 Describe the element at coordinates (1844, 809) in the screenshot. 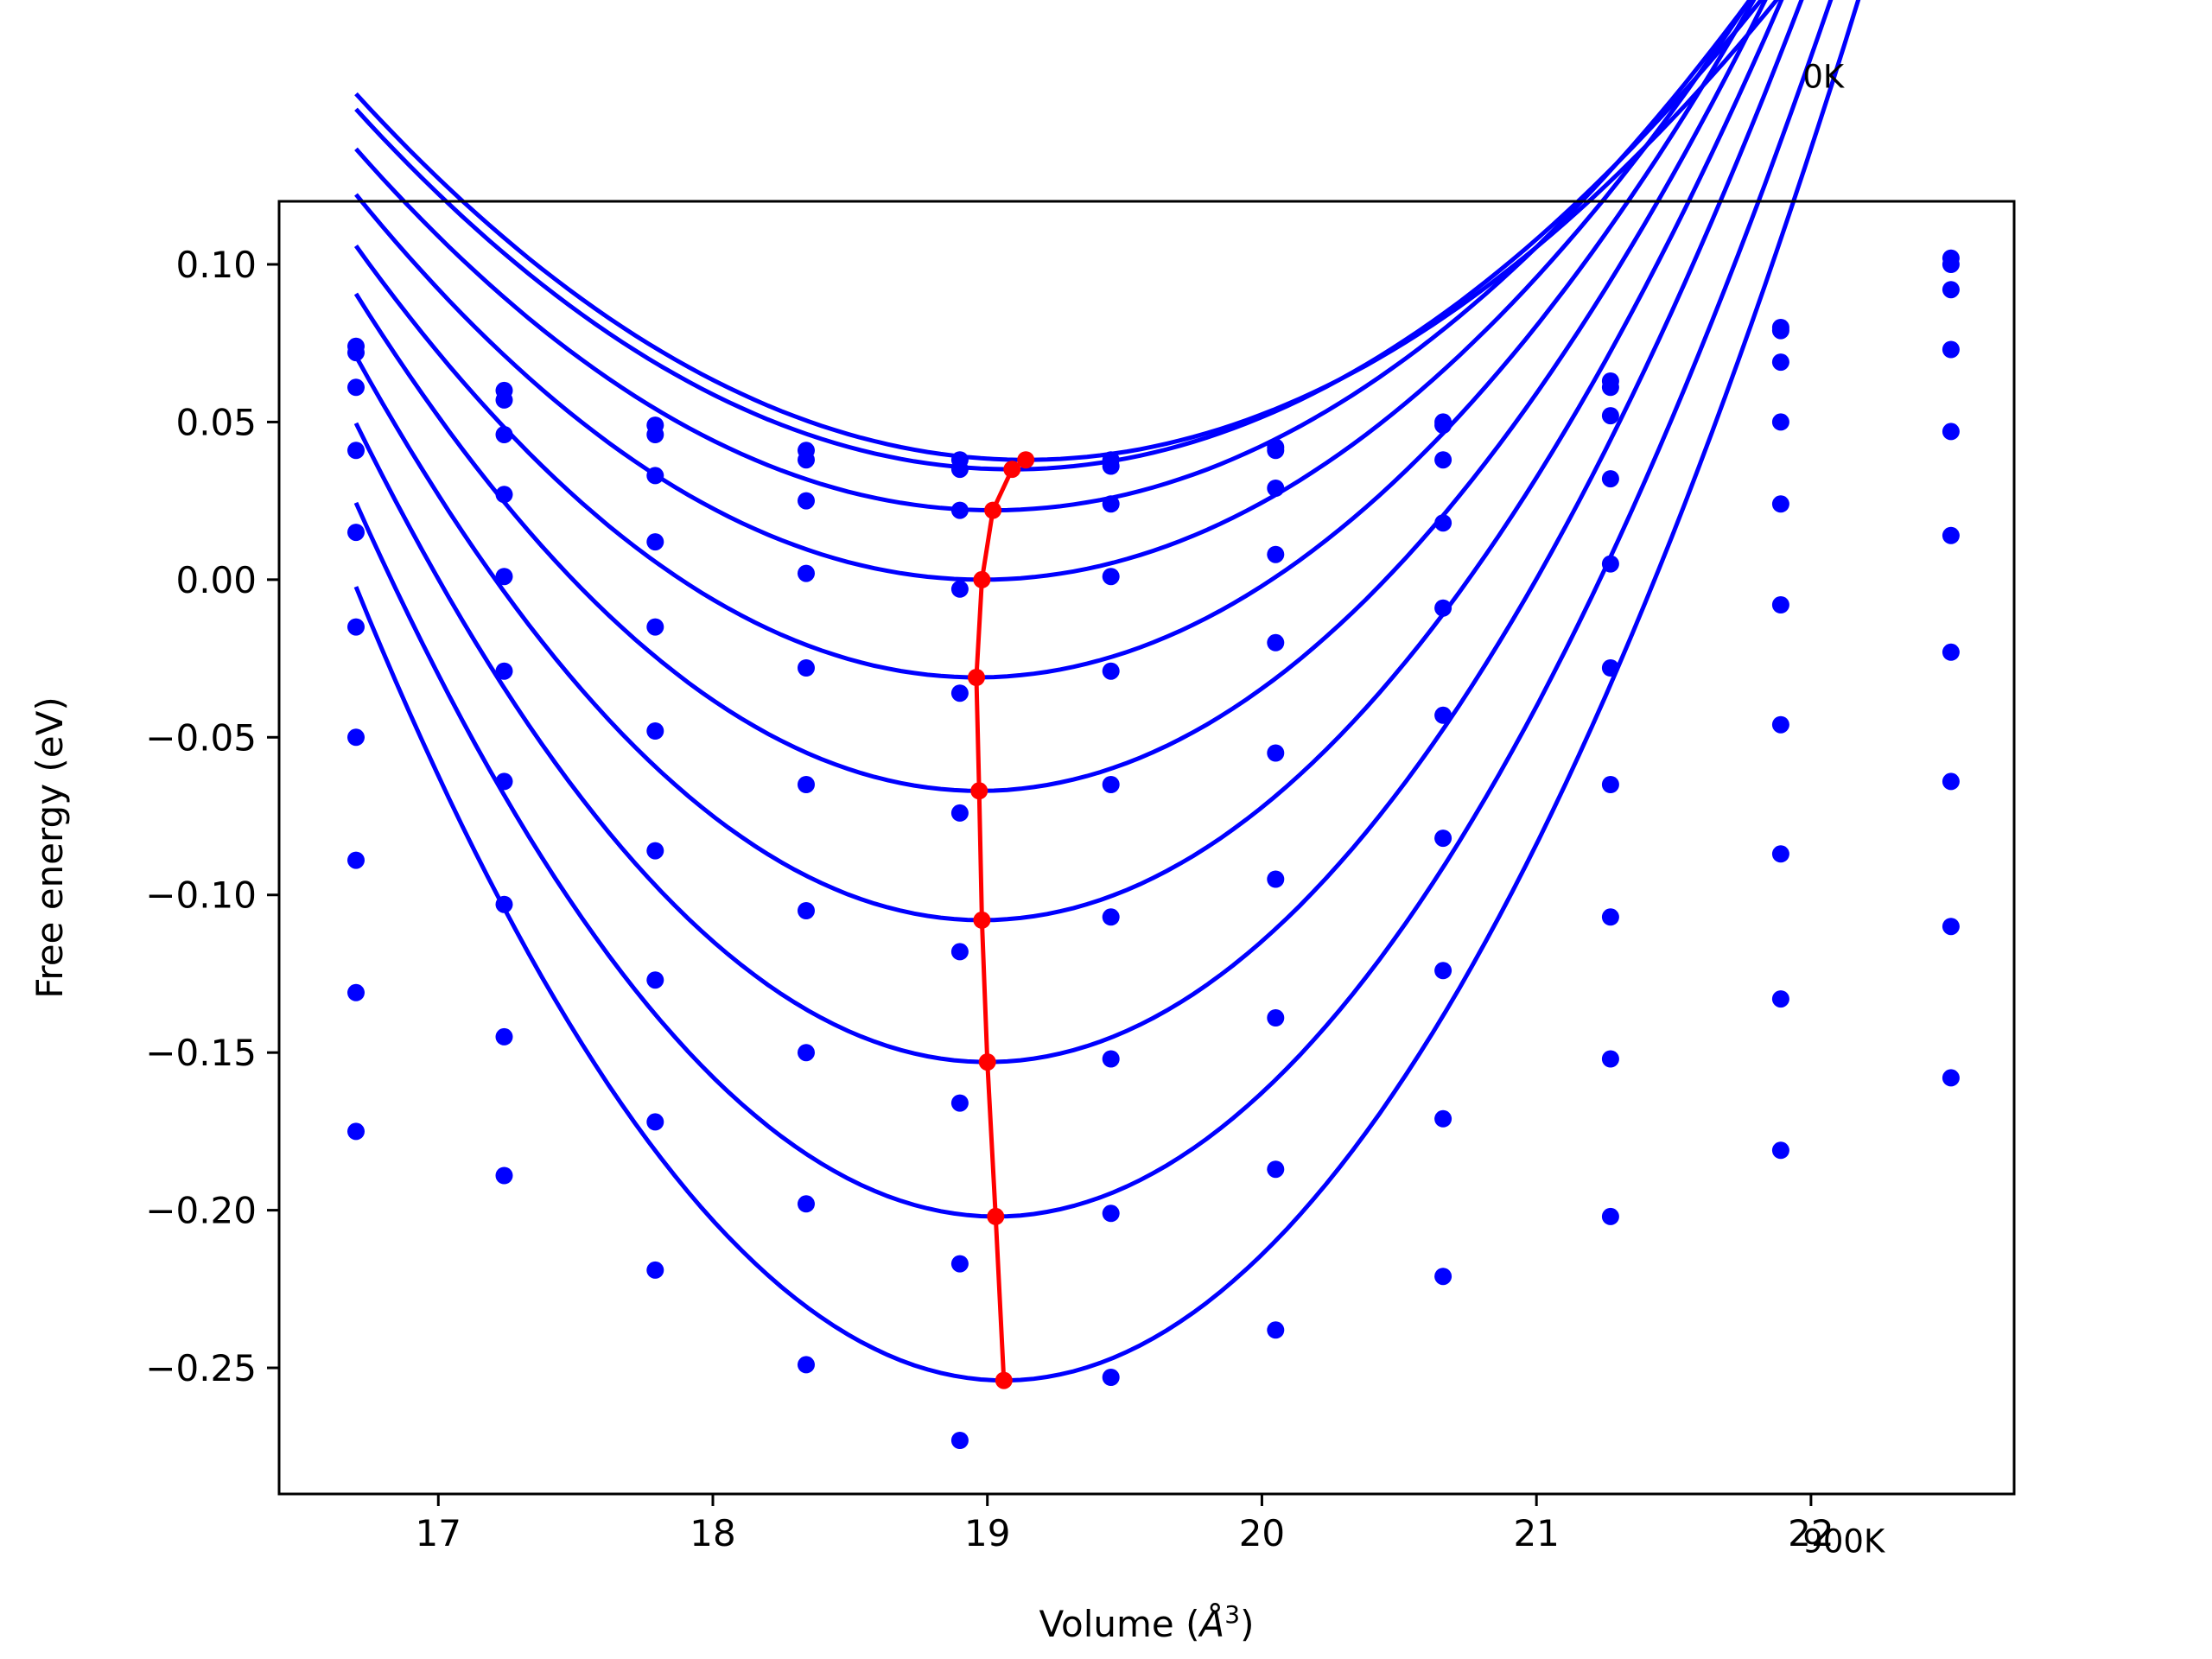

I see `annotations: 0K 900K` at that location.